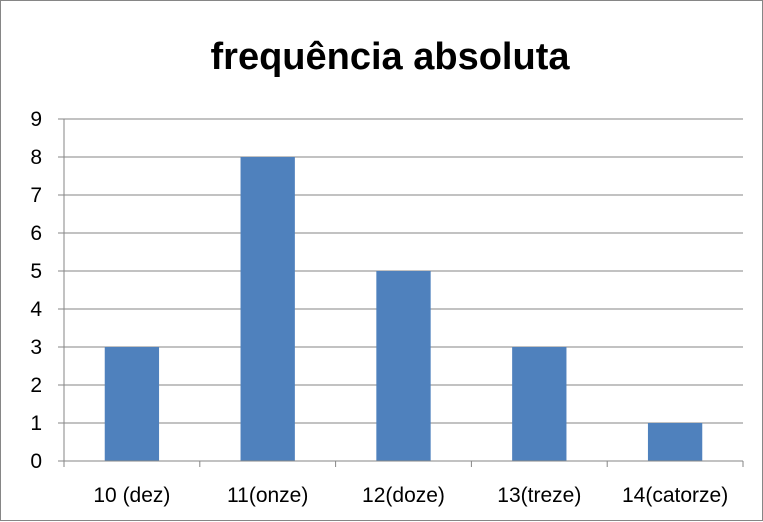 This screenshot has height=522, width=763. Describe the element at coordinates (36, 290) in the screenshot. I see `y-tick-labels: 0 1 2 3 4 5 6 7 8 9` at that location.